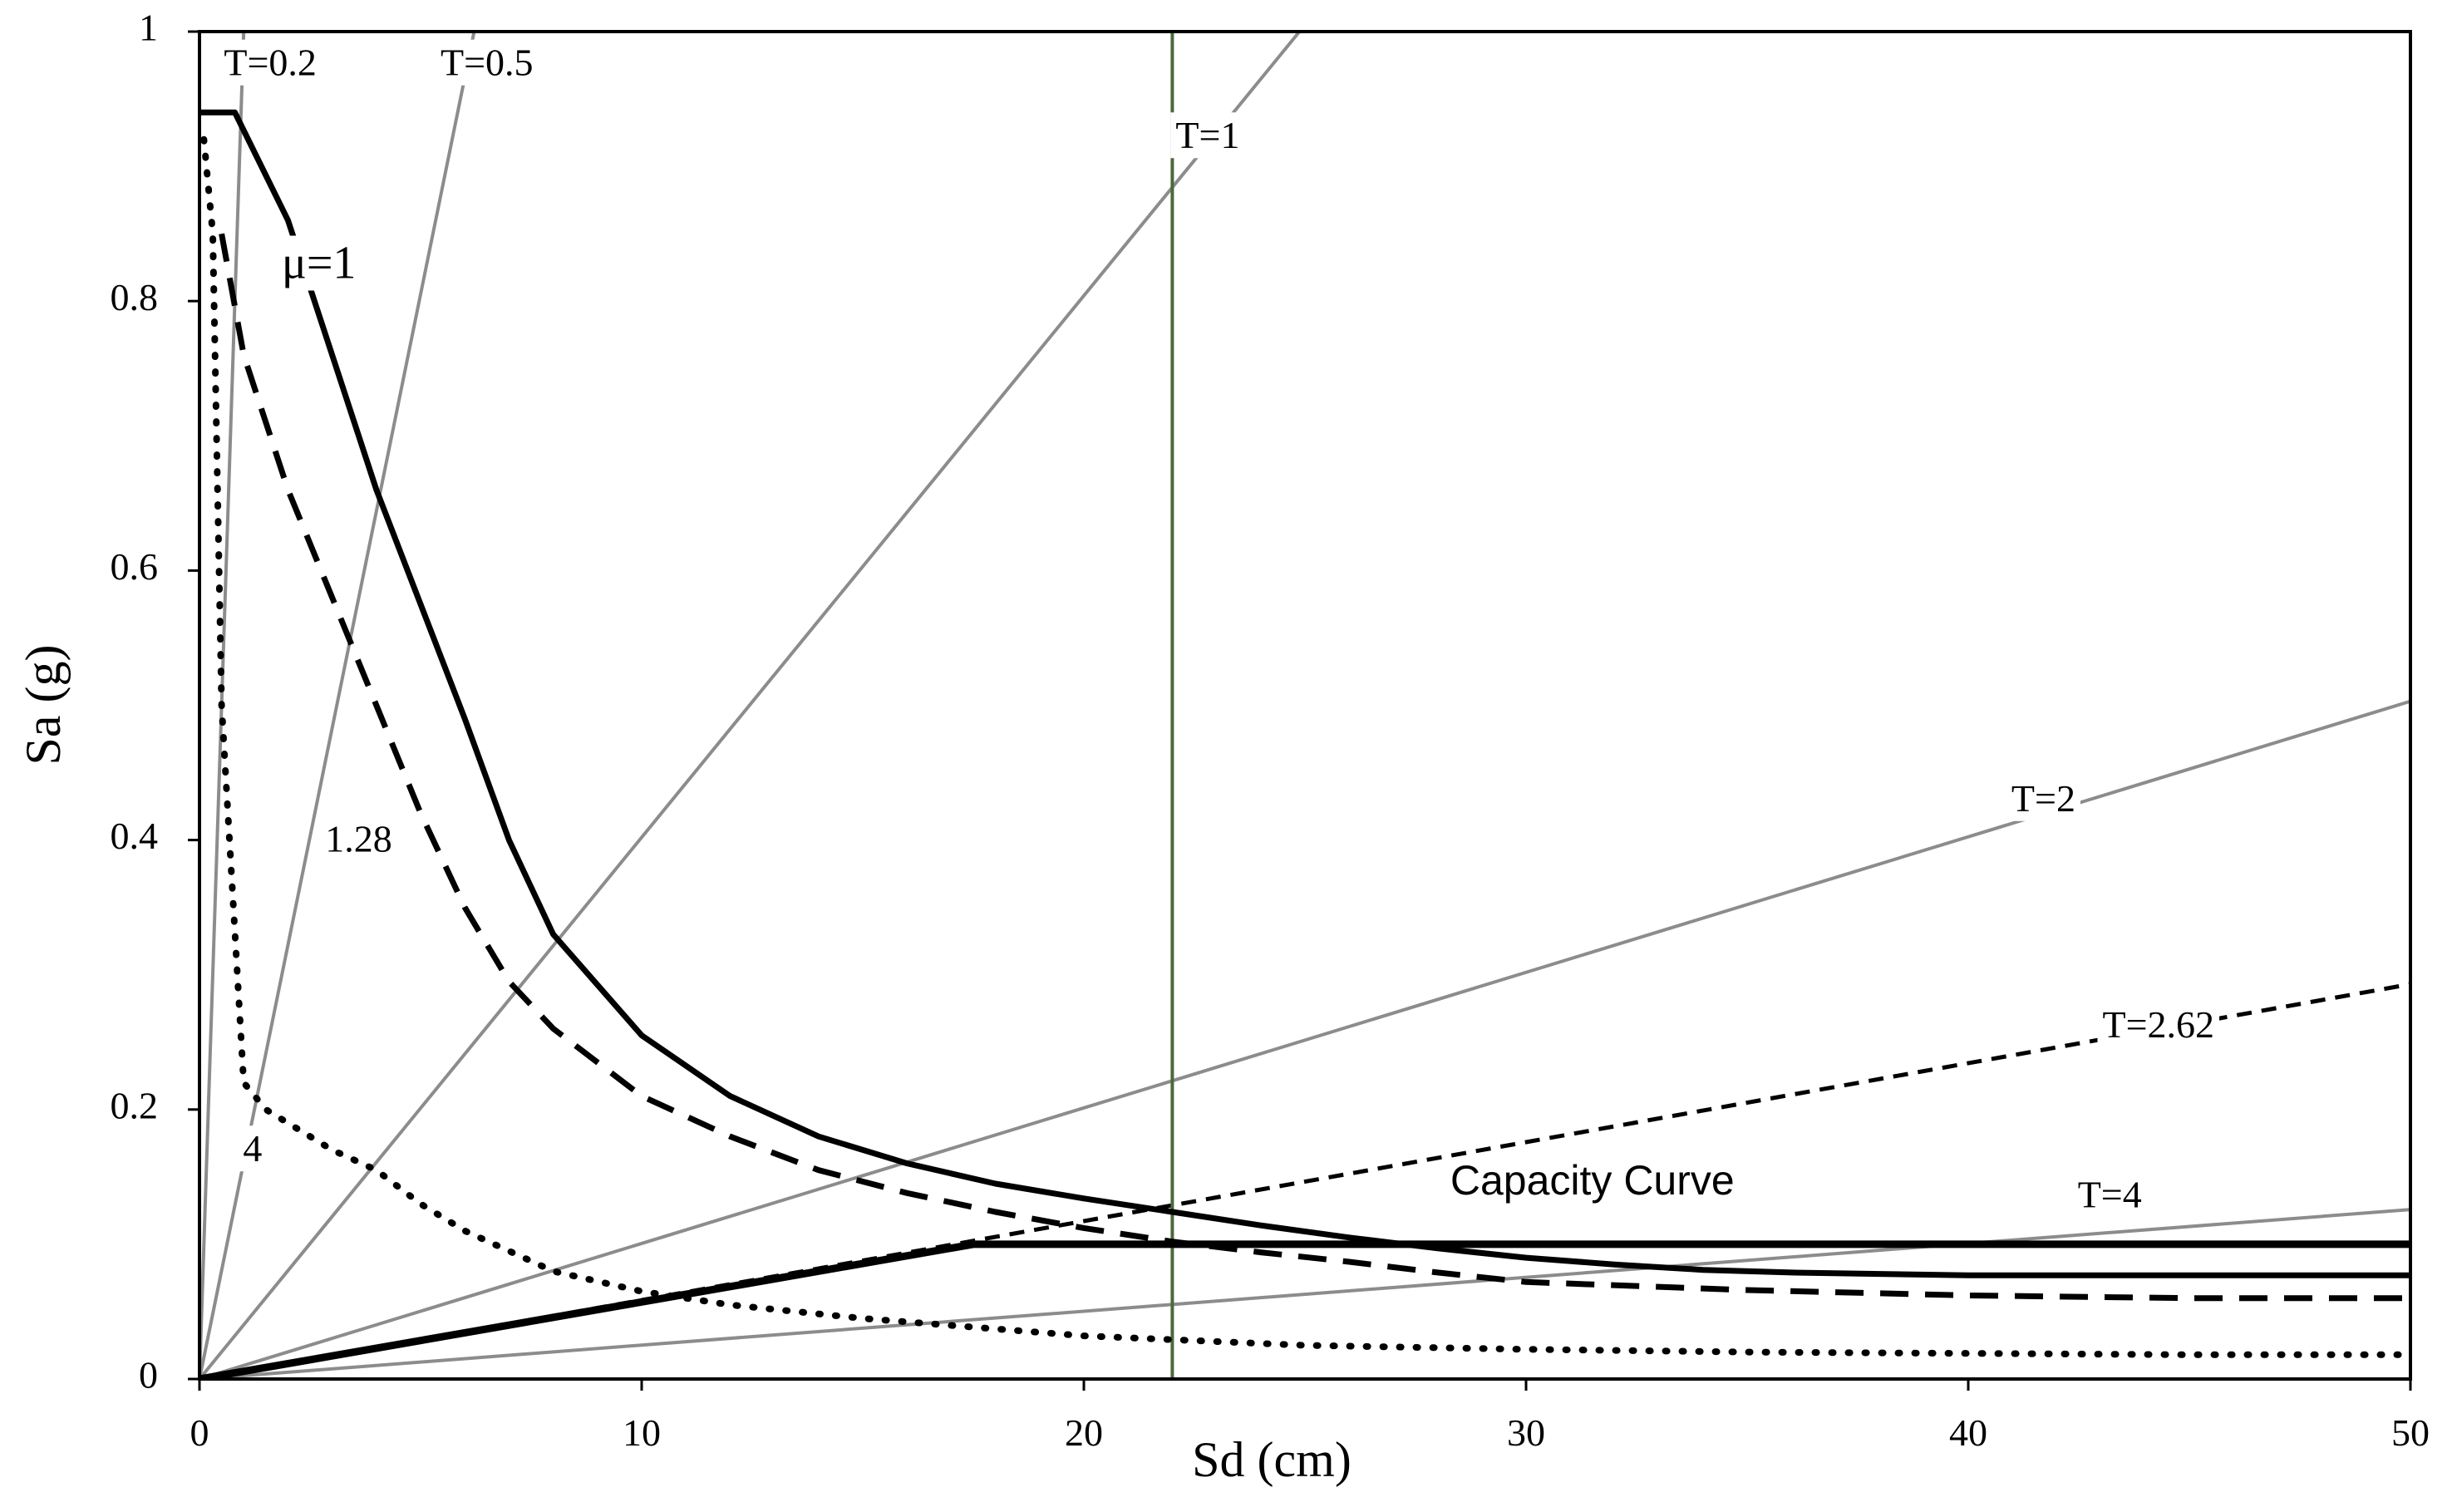 Image resolution: width=2452 pixels, height=1512 pixels. I want to click on period-label-2-bg, so click(1207, 136).